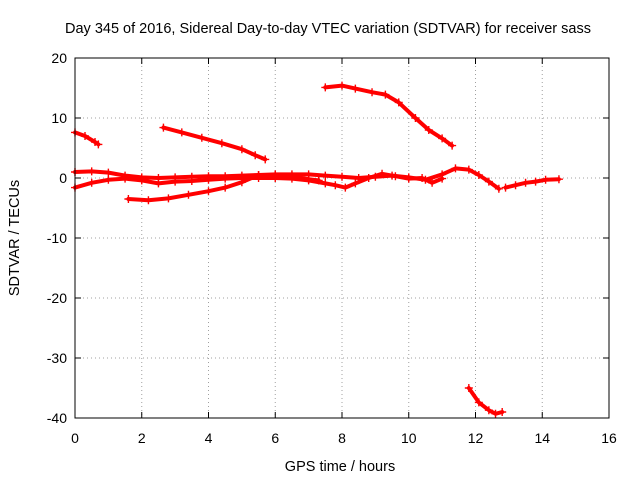 The image size is (640, 480). I want to click on series-s1, so click(87, 138).